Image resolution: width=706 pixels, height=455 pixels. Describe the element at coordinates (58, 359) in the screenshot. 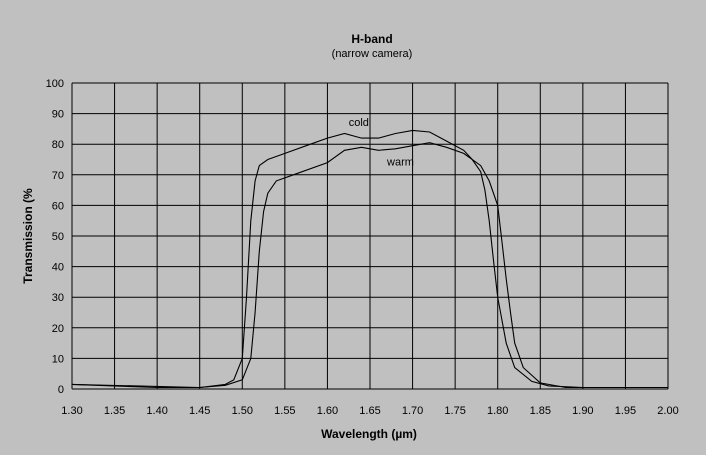

I see `y-tick-label: 10` at that location.